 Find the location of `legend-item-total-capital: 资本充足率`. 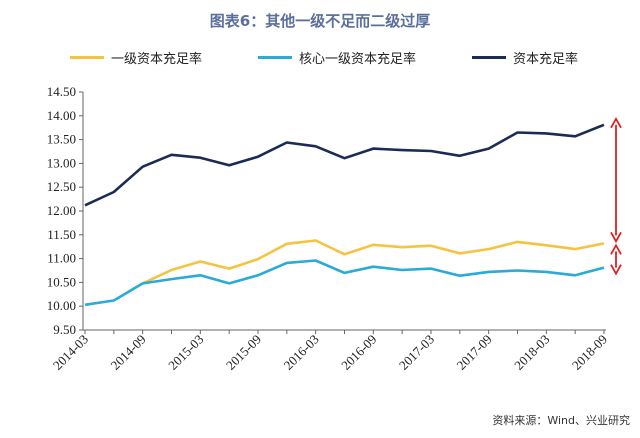

legend-item-total-capital: 资本充足率 is located at coordinates (525, 57).